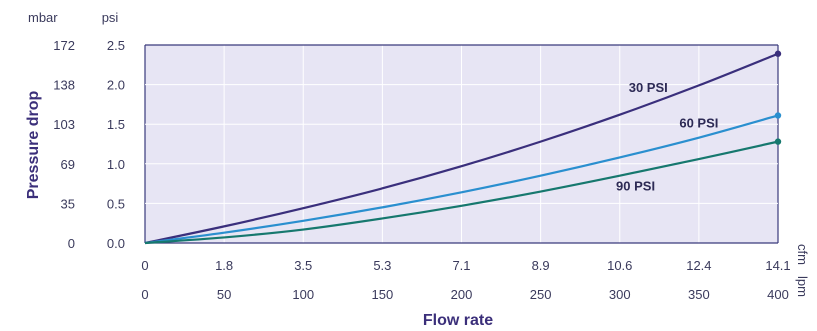 This screenshot has height=331, width=817. Describe the element at coordinates (110, 17) in the screenshot. I see `y-unit-psi: psi` at that location.